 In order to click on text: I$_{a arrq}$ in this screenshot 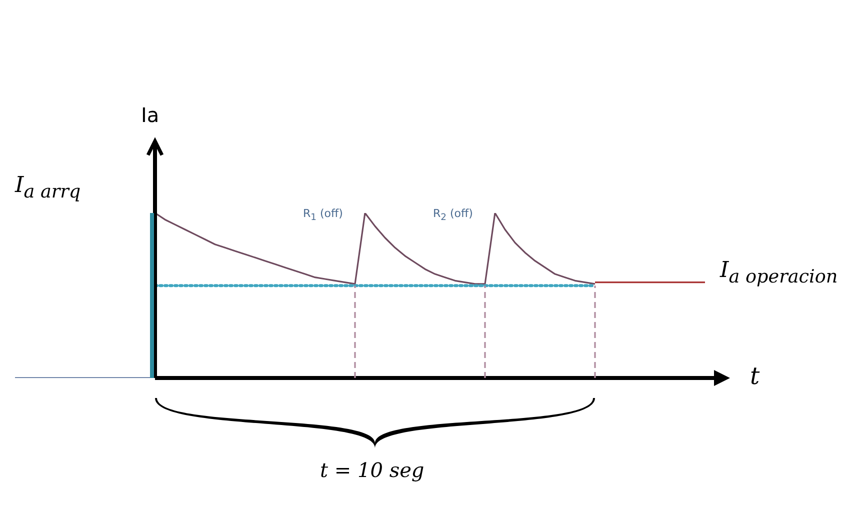, I will do `click(48, 187)`.